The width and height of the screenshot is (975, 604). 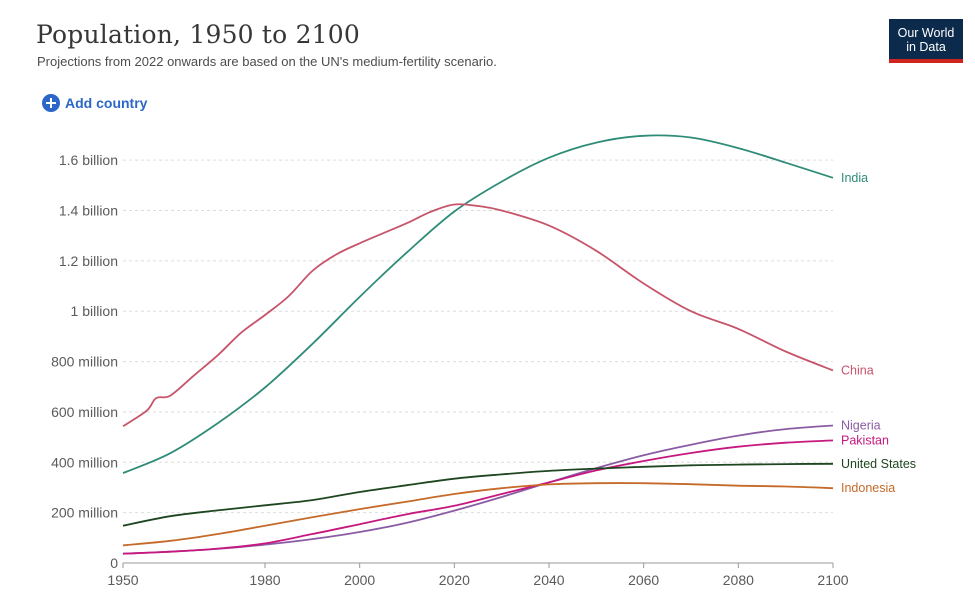 I want to click on series-label-united-states: United States, so click(x=878, y=464).